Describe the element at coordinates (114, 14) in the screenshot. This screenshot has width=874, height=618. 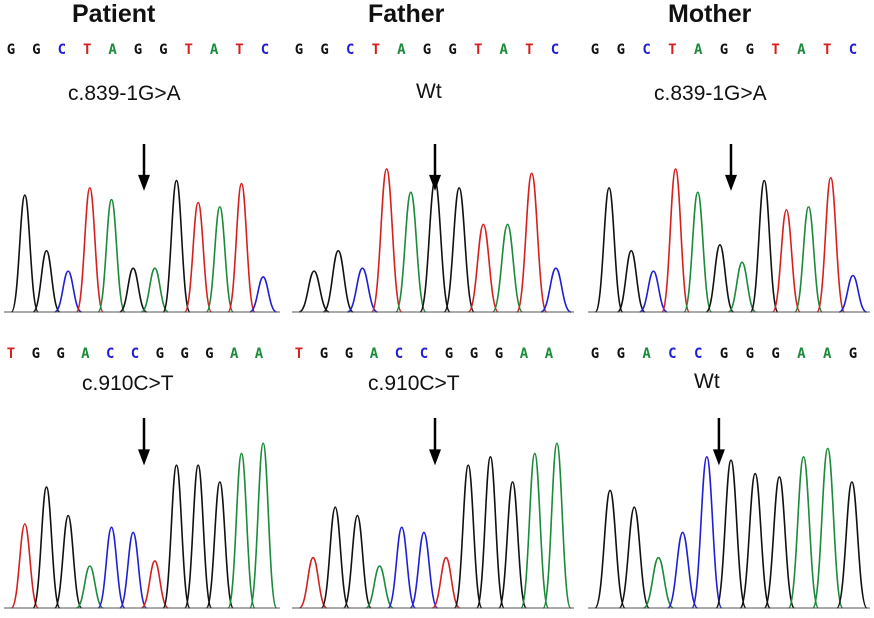
I see `header-patient: Patient` at that location.